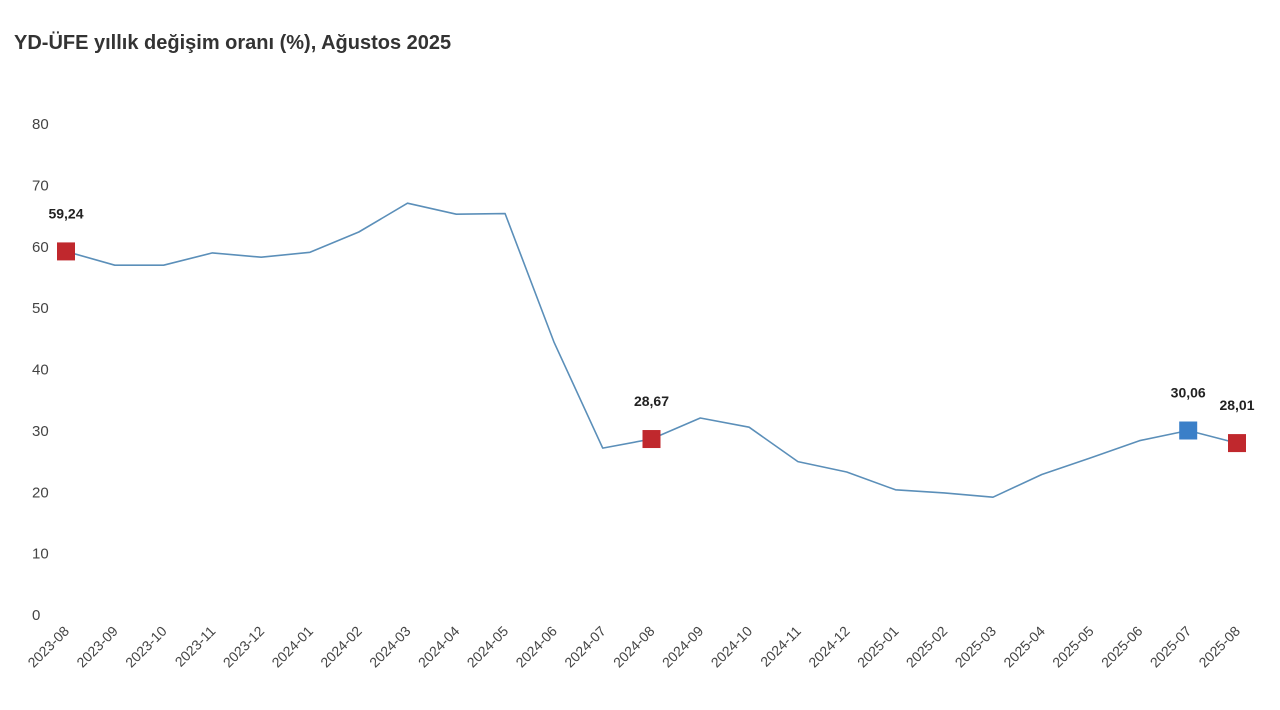  What do you see at coordinates (1024, 647) in the screenshot?
I see `x-tick-label: 2025-04` at bounding box center [1024, 647].